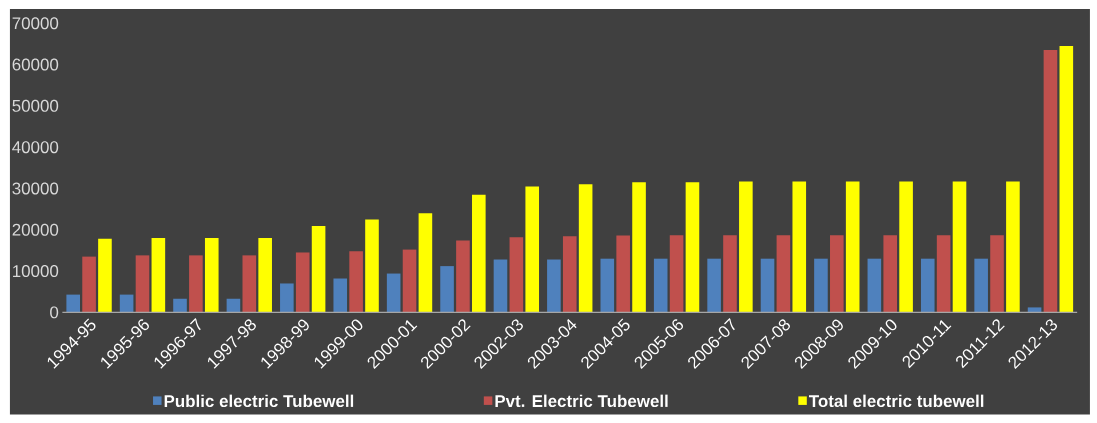  I want to click on y-tick-label: 0, so click(54, 312).